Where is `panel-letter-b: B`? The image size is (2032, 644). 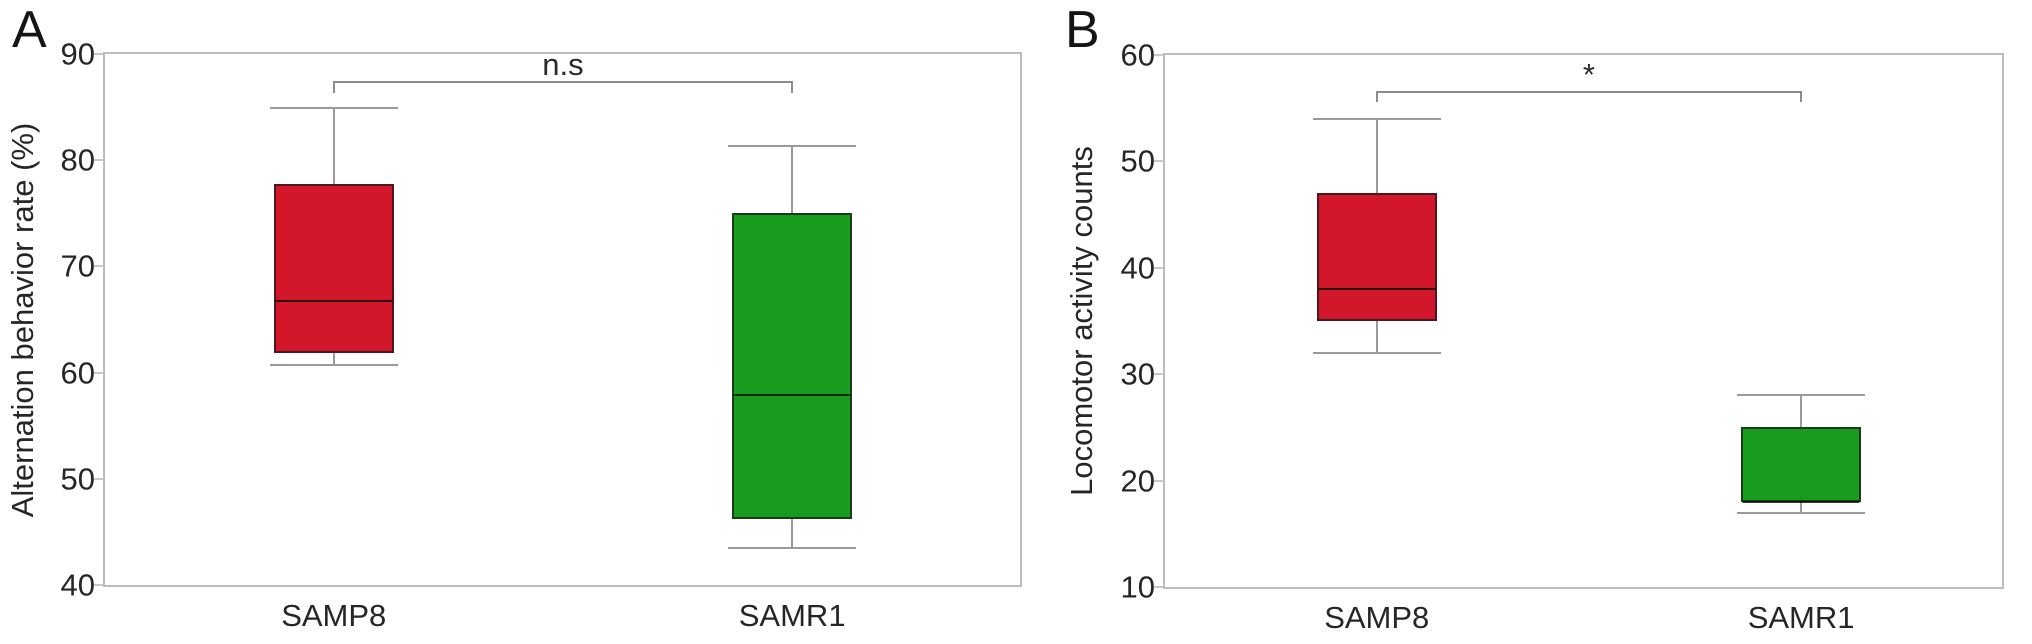 panel-letter-b: B is located at coordinates (1082, 30).